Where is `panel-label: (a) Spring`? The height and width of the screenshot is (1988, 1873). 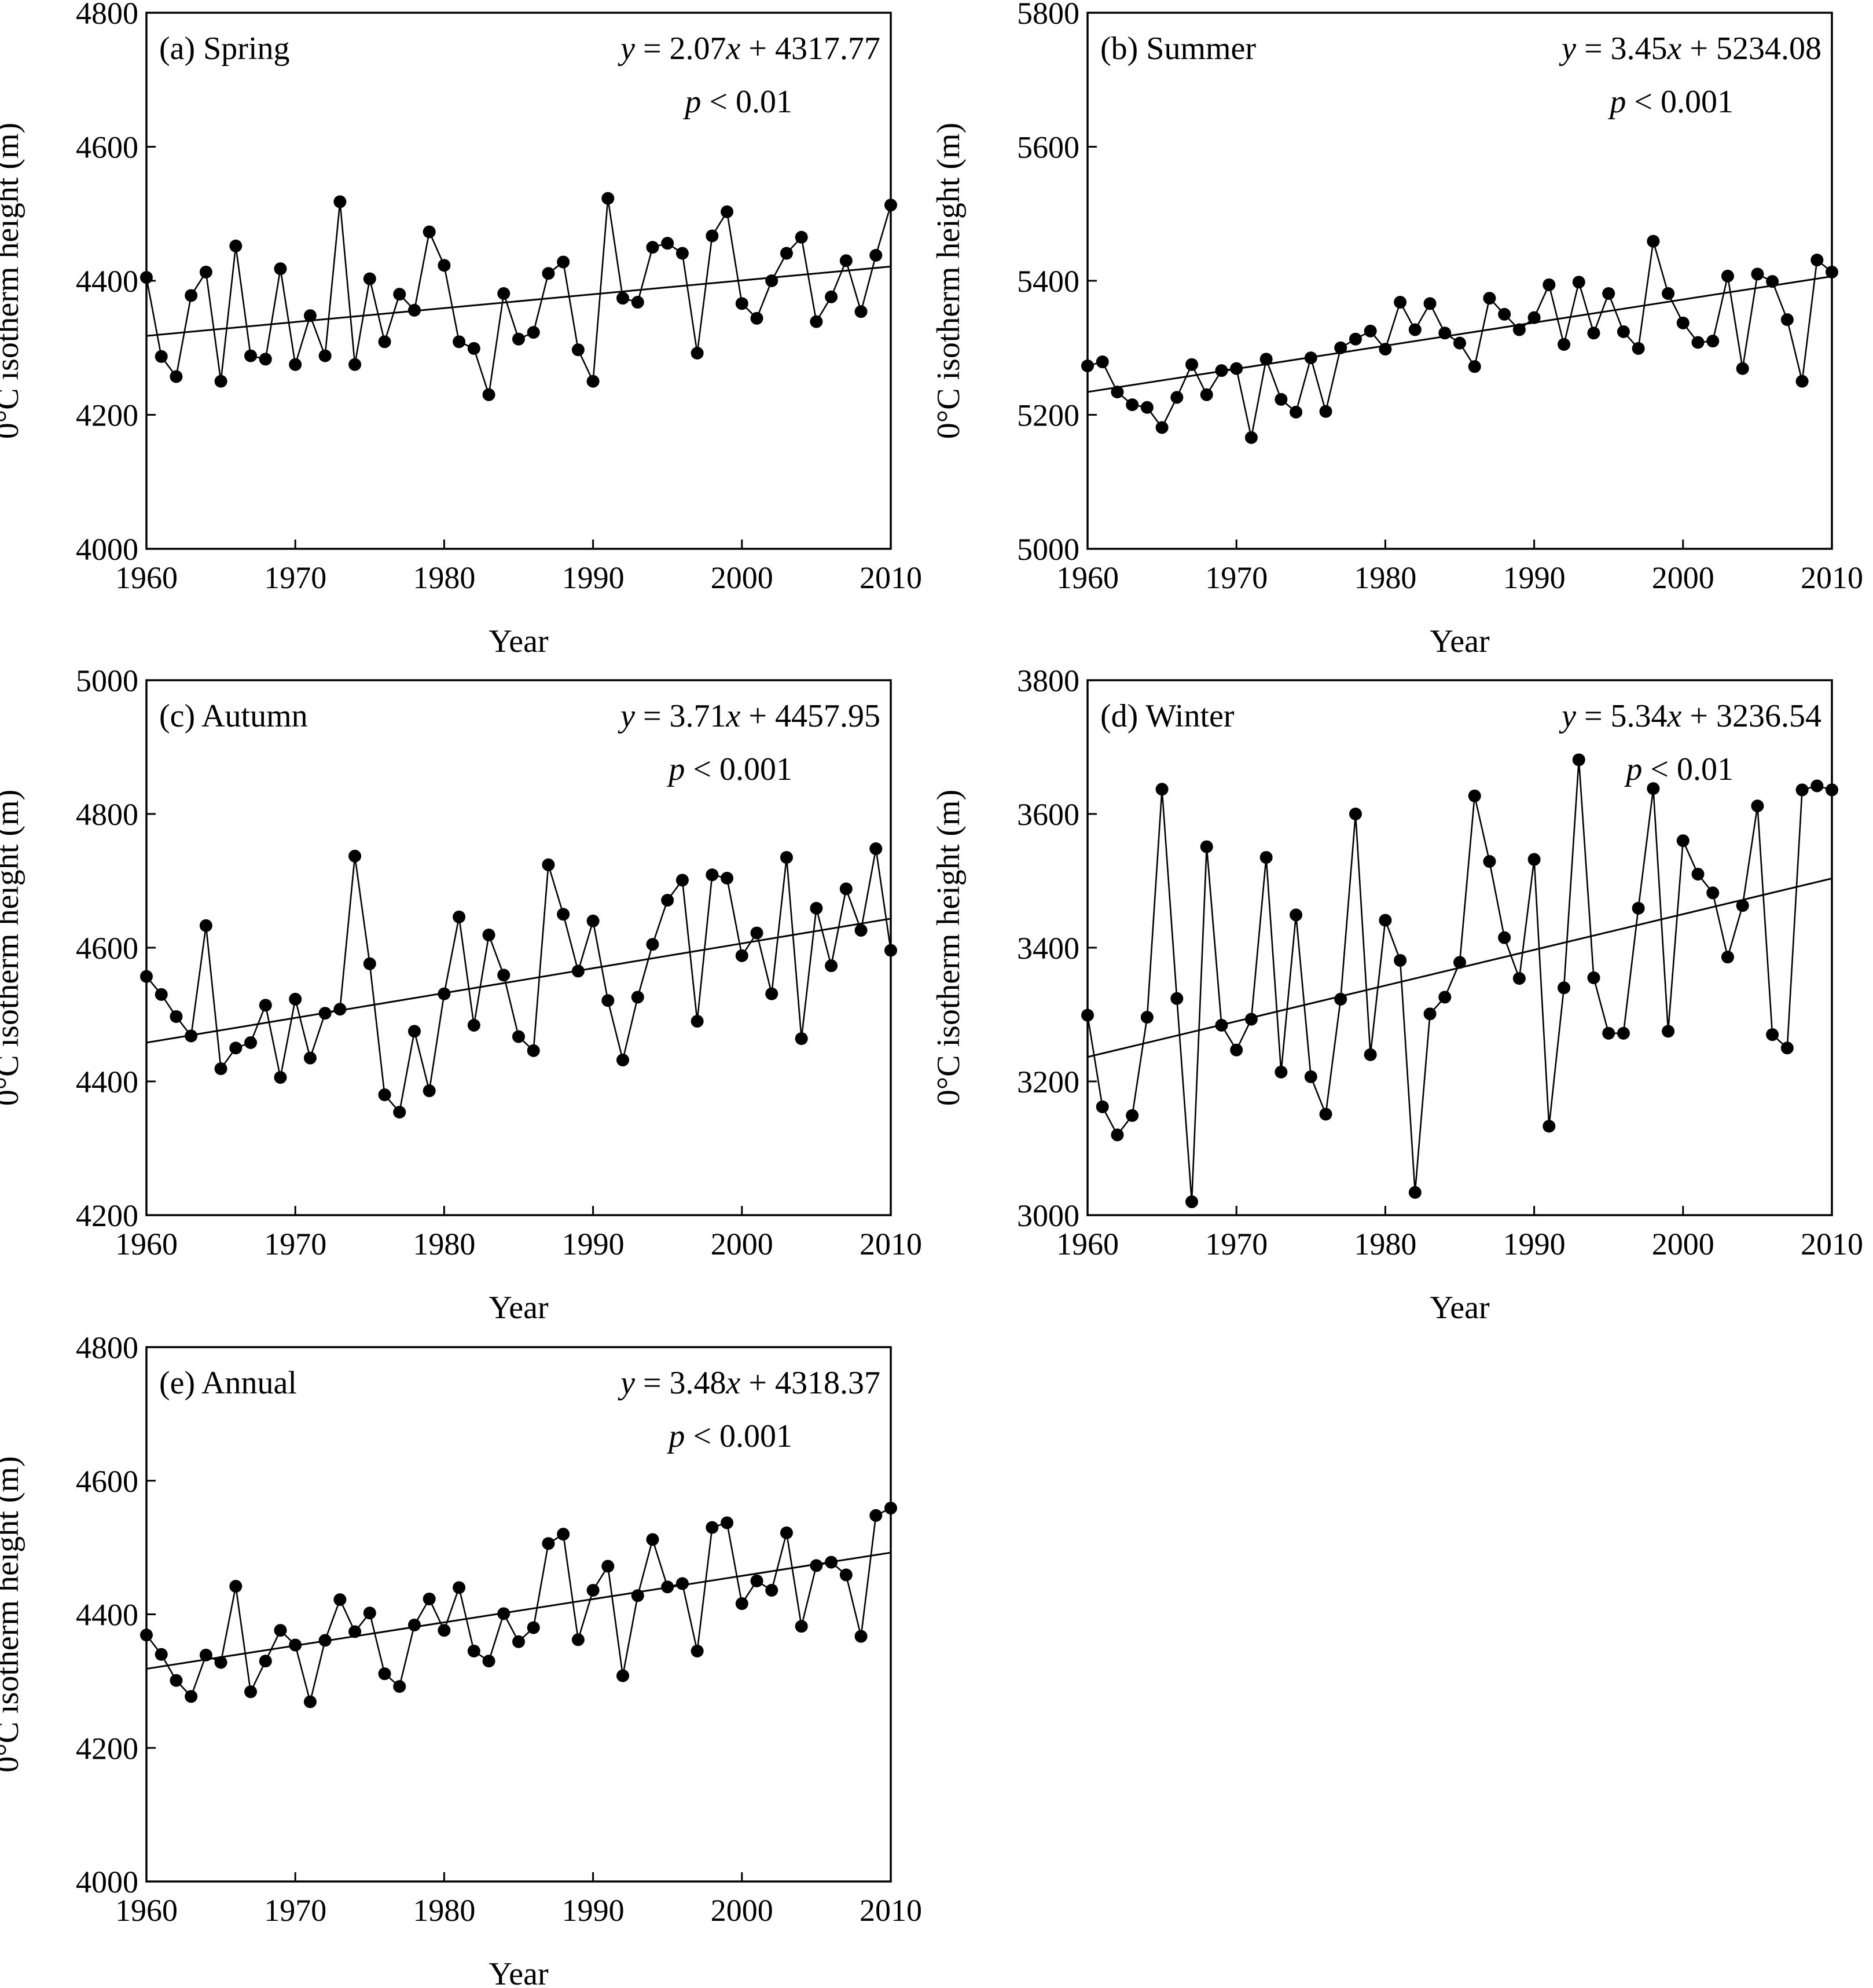 panel-label: (a) Spring is located at coordinates (224, 49).